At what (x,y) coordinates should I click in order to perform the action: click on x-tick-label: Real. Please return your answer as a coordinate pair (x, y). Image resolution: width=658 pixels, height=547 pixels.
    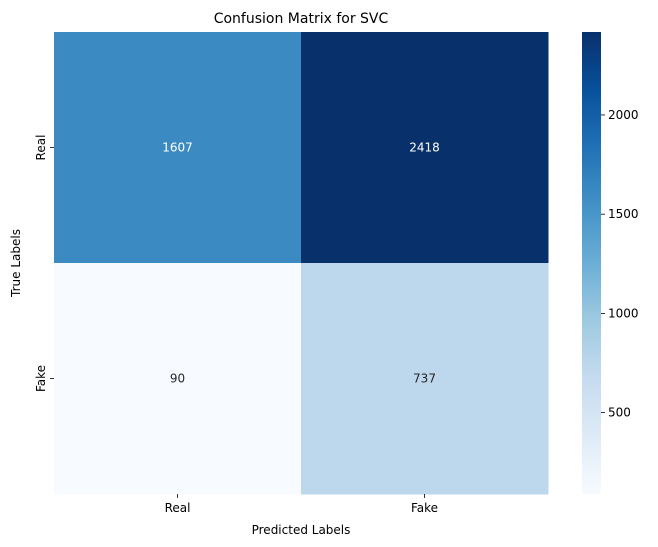
    Looking at the image, I should click on (178, 508).